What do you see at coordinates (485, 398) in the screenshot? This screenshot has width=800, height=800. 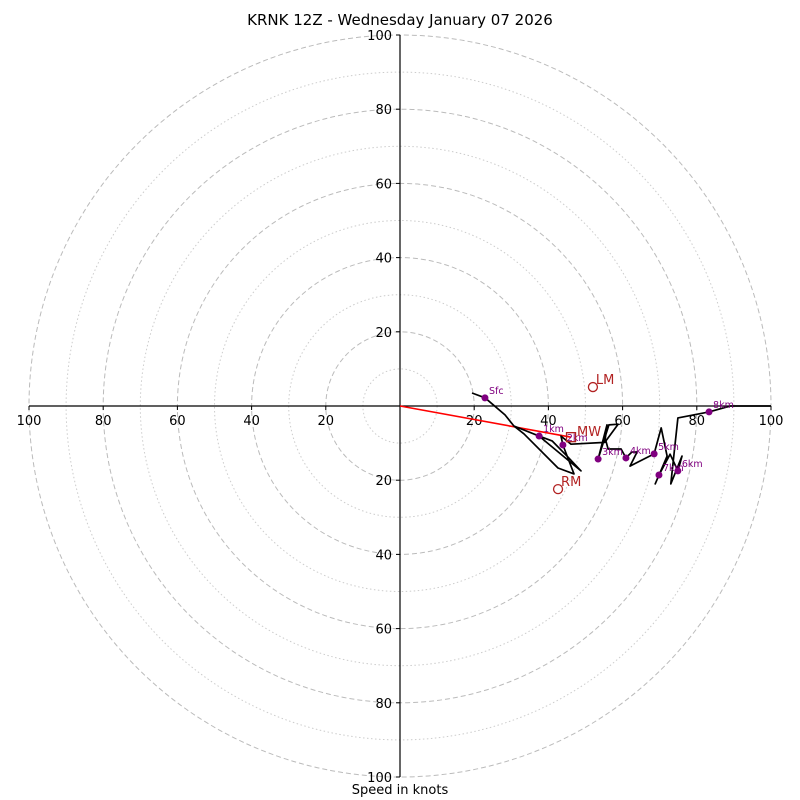 I see `height-marker-sfc` at bounding box center [485, 398].